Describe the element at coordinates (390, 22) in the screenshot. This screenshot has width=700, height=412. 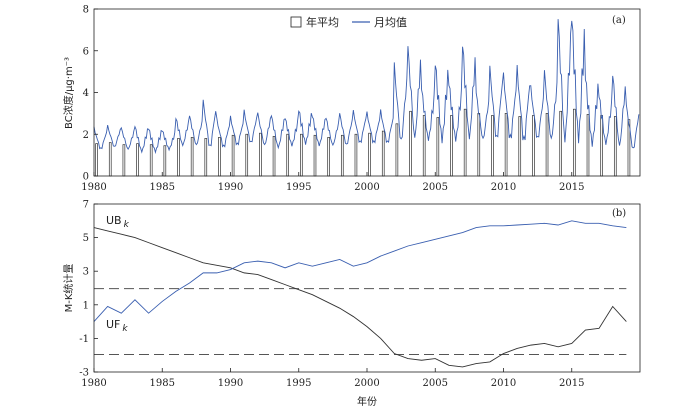
I see `legend-line-label: 月均值` at that location.